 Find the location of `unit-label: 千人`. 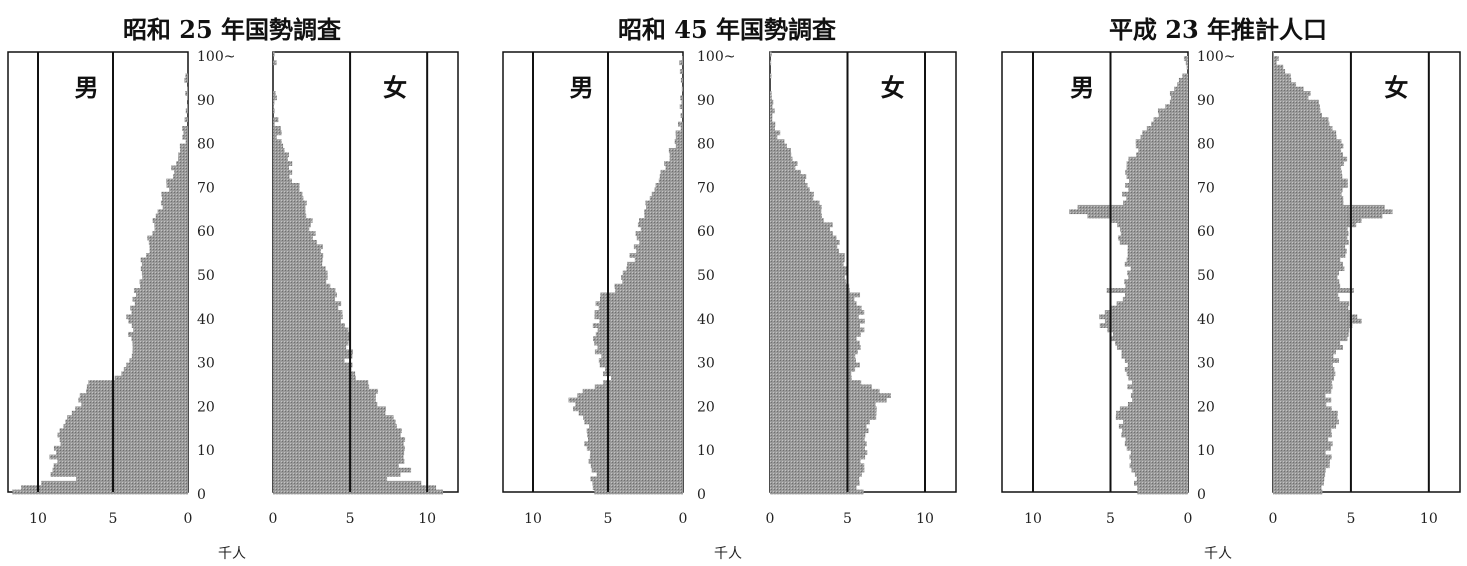

unit-label: 千人 is located at coordinates (1218, 554).